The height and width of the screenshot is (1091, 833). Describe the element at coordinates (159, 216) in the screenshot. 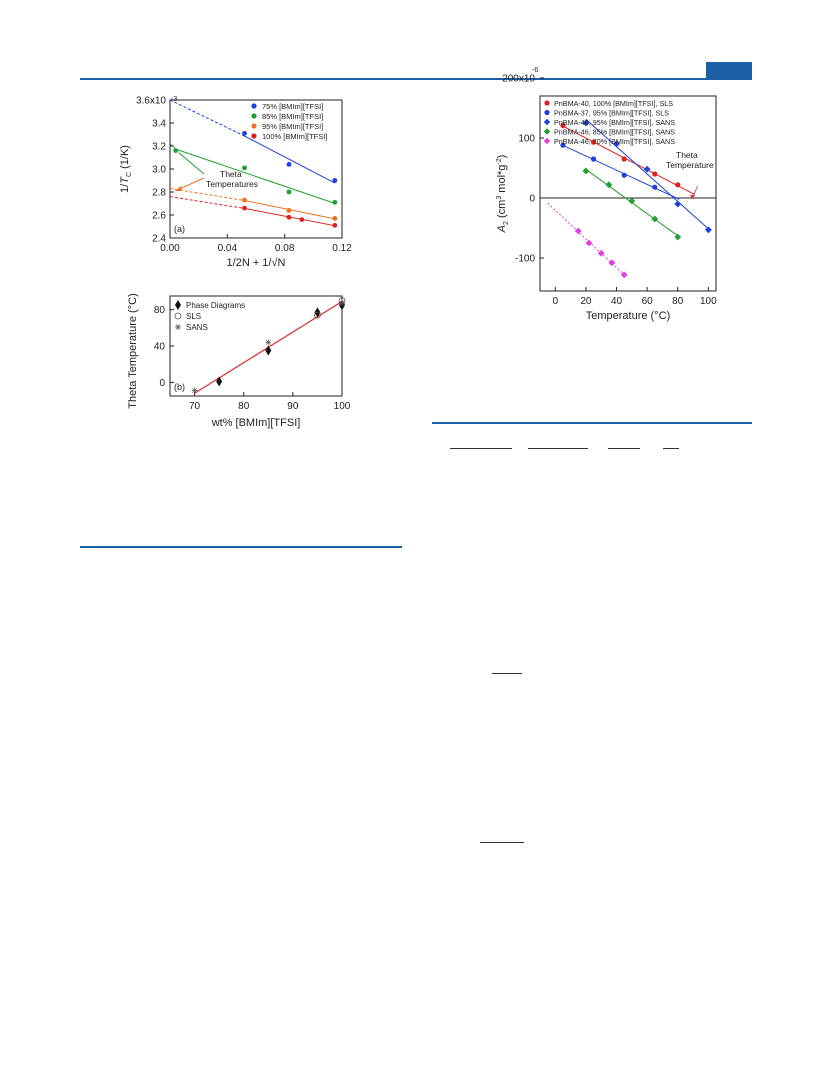

I see `y-tick-label: 2.6` at that location.